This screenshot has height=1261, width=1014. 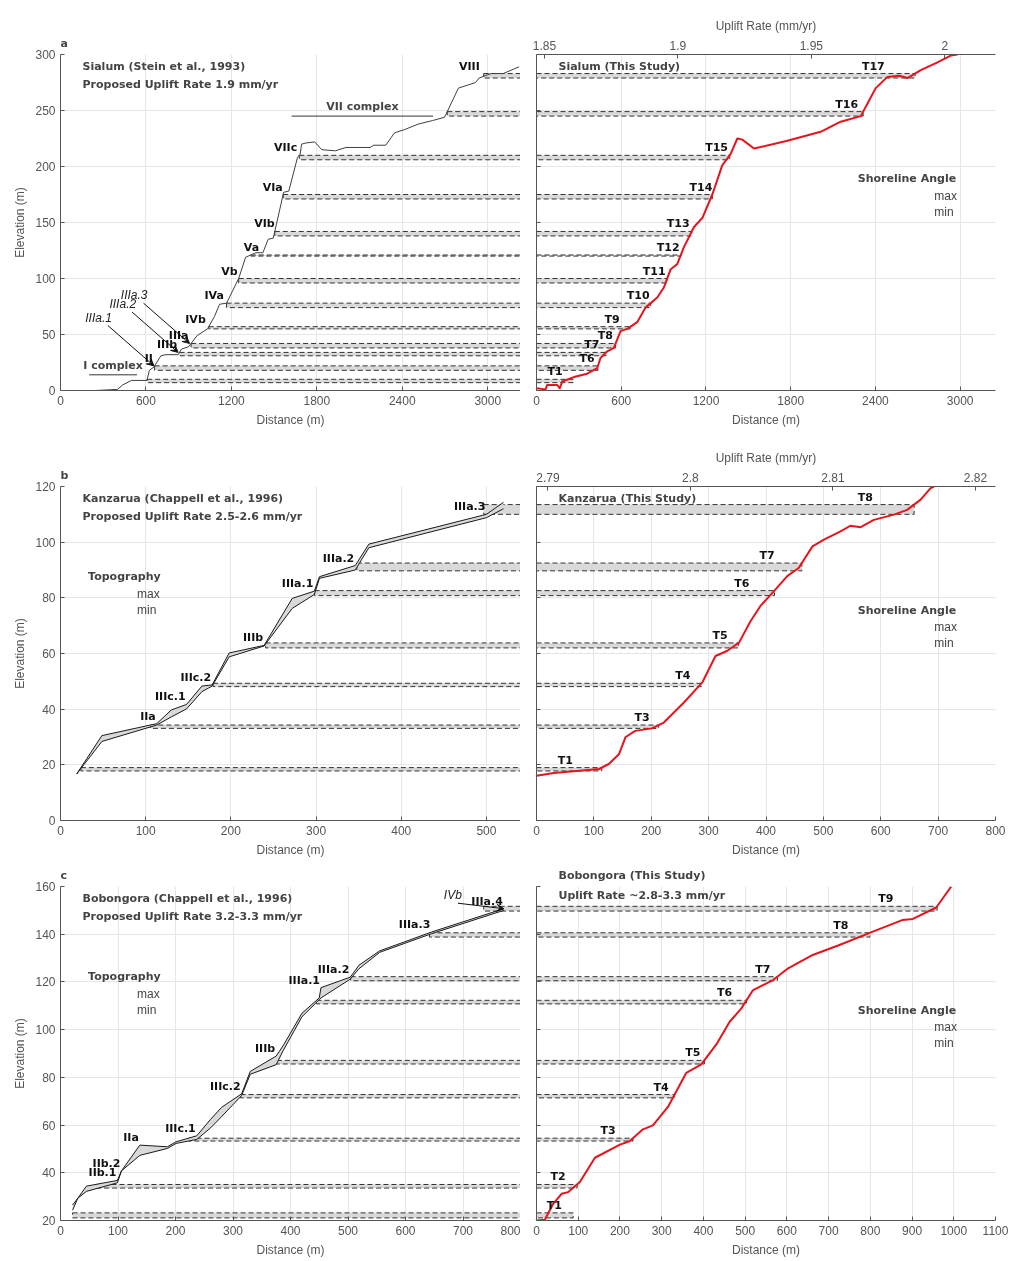 I want to click on annotation: T17, so click(x=873, y=66).